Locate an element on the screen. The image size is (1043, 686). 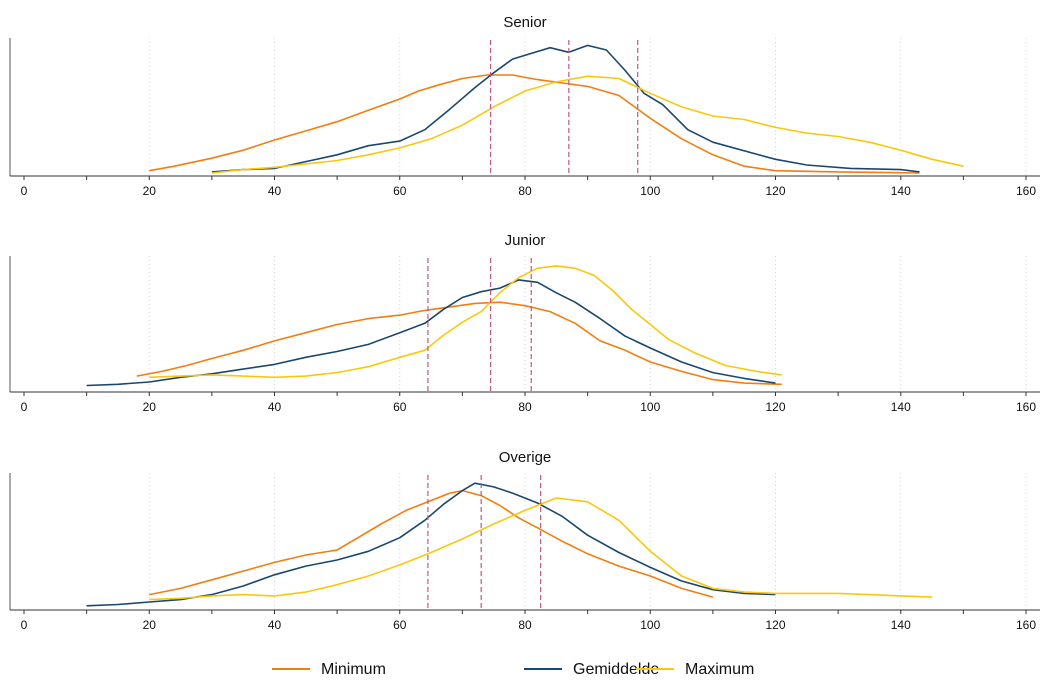
legend-item-gemiddelde: Gemiddelde is located at coordinates (591, 669).